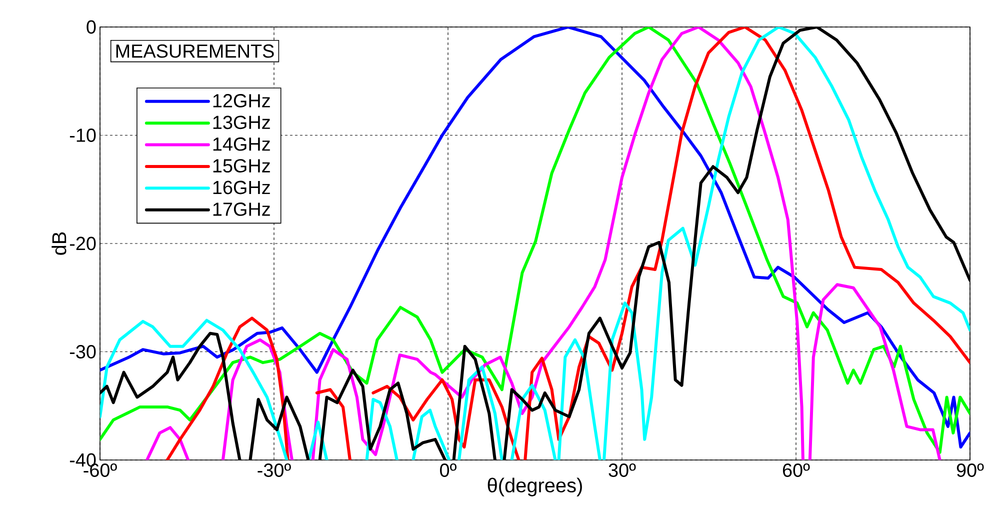  What do you see at coordinates (59, 243) in the screenshot?
I see `y-axis-title: dB` at bounding box center [59, 243].